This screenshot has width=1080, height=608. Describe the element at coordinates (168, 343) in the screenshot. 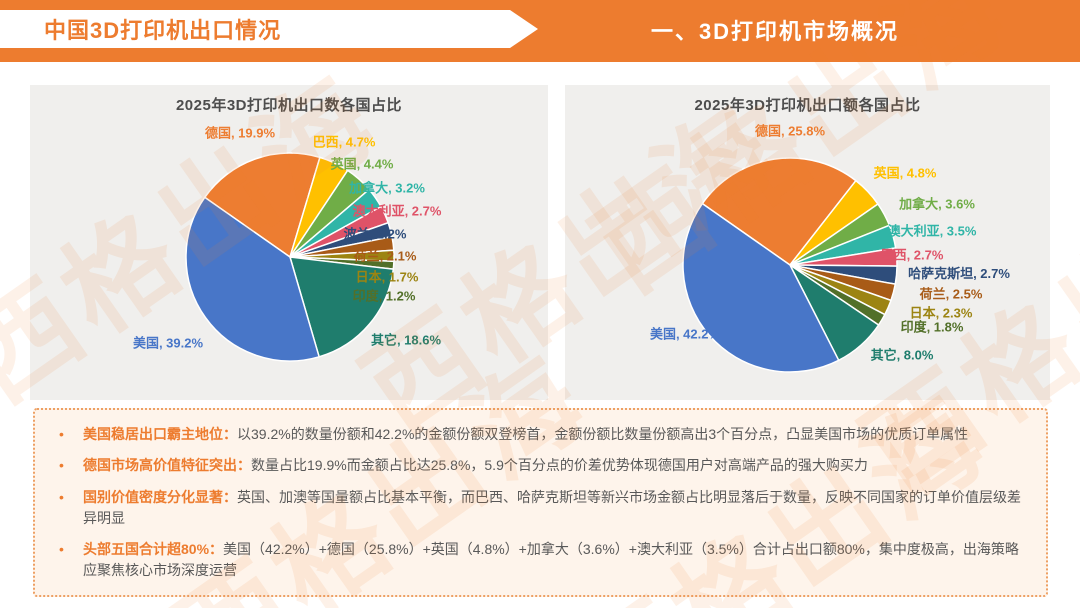

I see `pie-label-10: 美国, 39.2%` at that location.